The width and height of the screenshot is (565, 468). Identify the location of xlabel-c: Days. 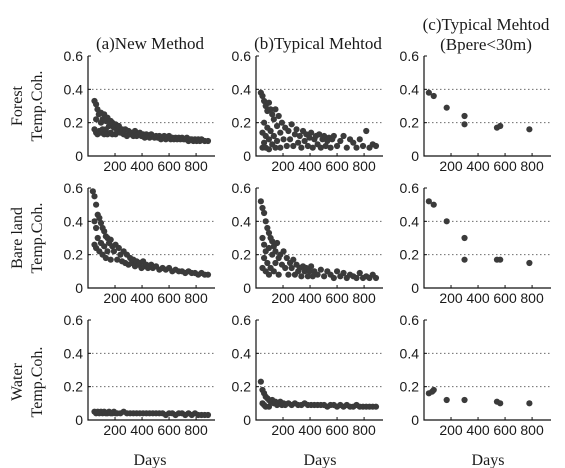
(488, 460).